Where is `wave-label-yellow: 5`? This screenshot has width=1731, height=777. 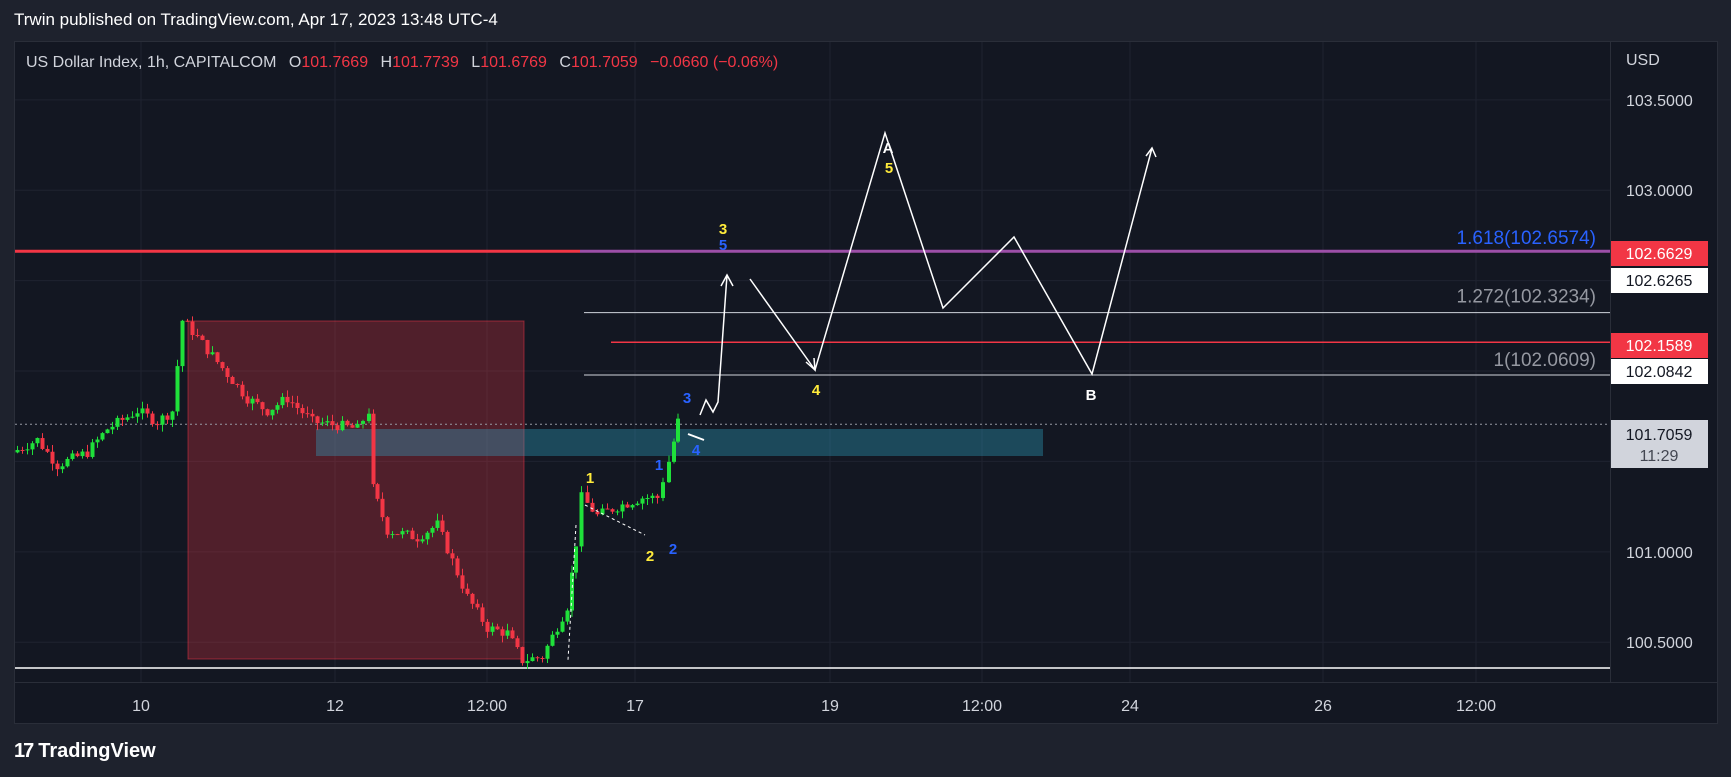
wave-label-yellow: 5 is located at coordinates (889, 168).